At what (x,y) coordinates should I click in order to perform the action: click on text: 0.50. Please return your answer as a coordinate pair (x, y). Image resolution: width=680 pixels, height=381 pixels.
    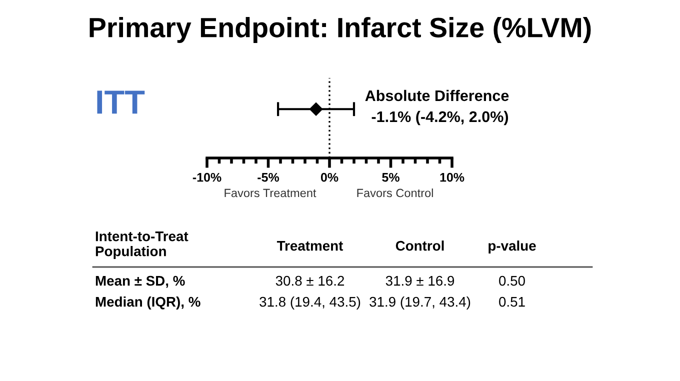
    Looking at the image, I should click on (512, 281).